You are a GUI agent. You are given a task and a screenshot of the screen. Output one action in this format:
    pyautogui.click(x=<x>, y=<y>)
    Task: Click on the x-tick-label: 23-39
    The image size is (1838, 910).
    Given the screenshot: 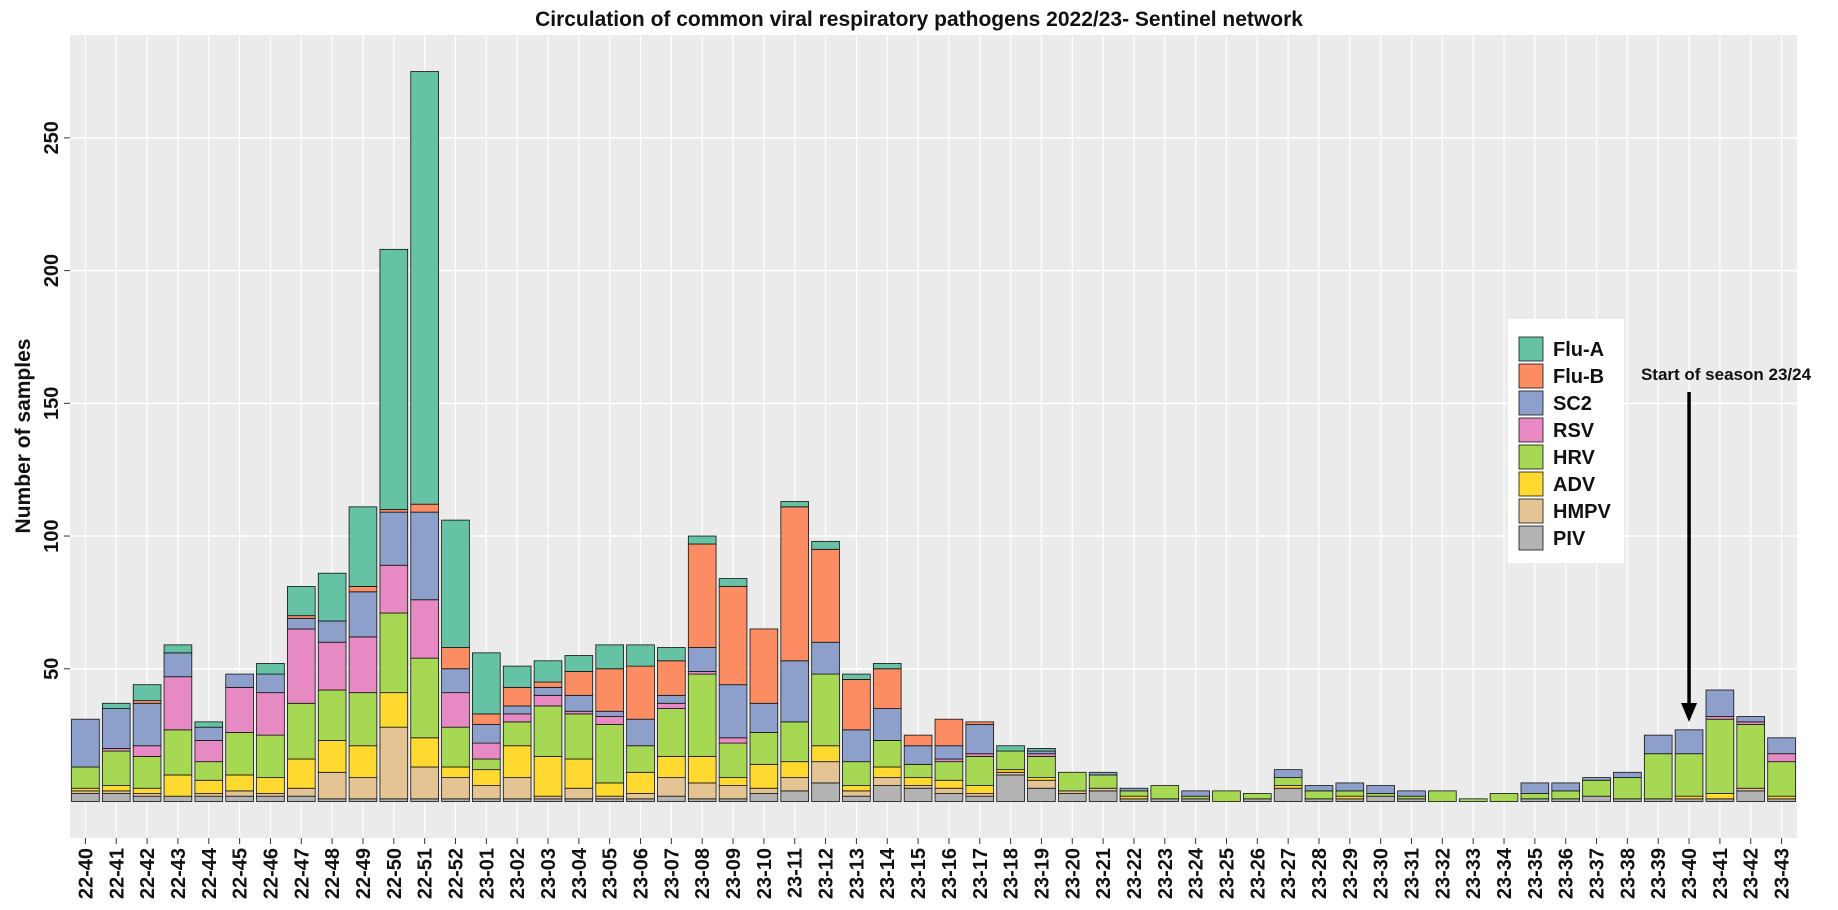 What is the action you would take?
    pyautogui.click(x=1659, y=873)
    